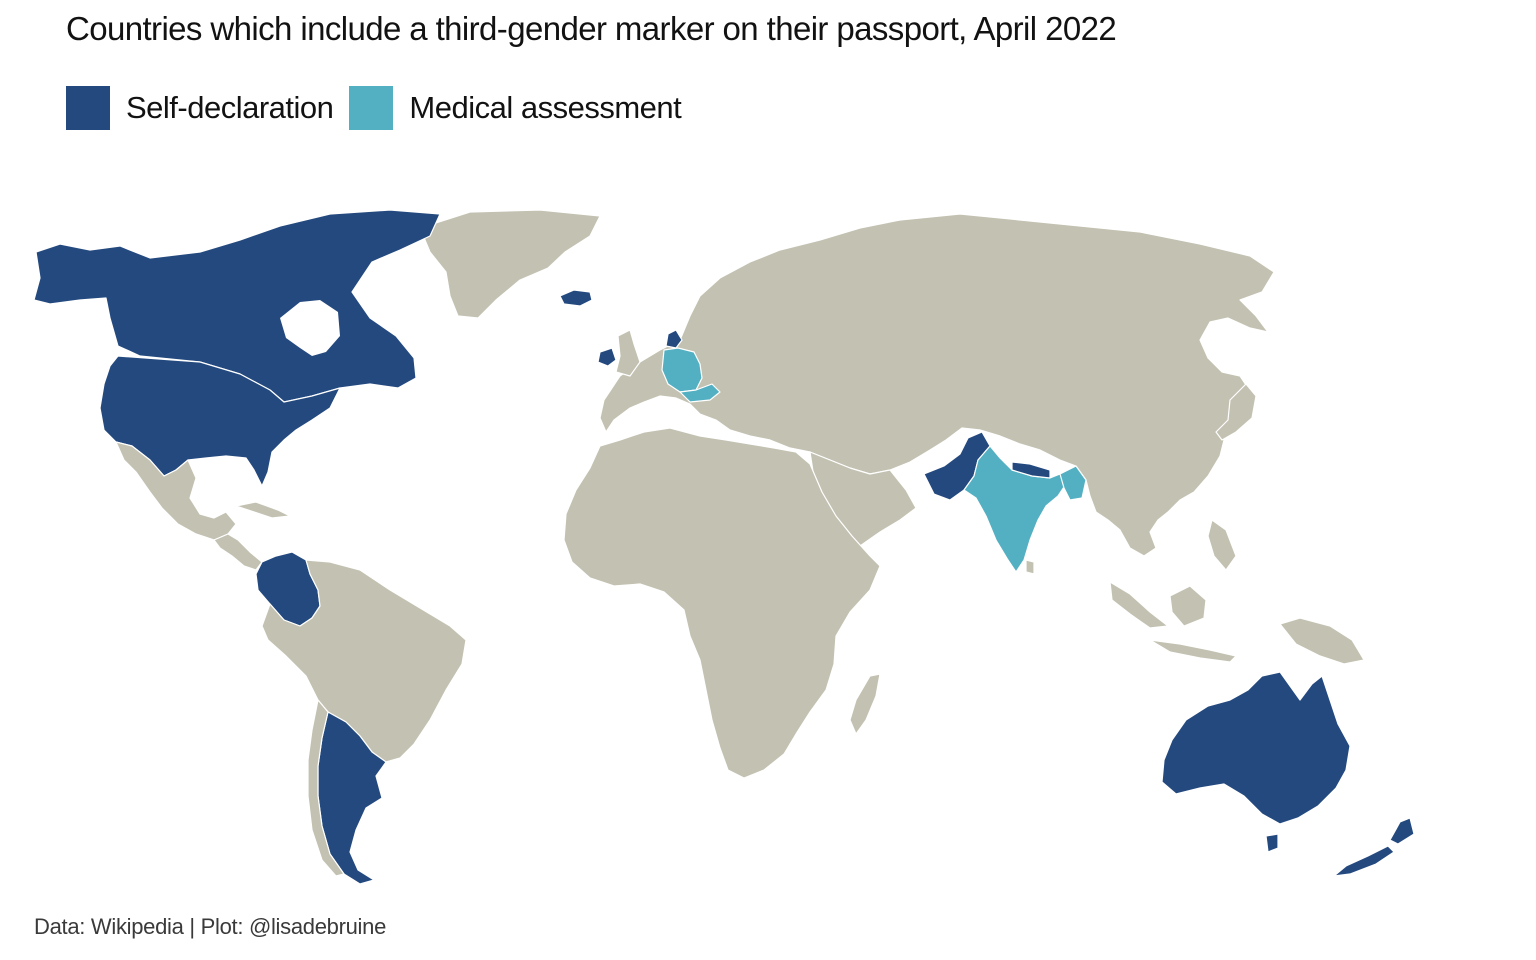  I want to click on country-denmark, so click(674, 339).